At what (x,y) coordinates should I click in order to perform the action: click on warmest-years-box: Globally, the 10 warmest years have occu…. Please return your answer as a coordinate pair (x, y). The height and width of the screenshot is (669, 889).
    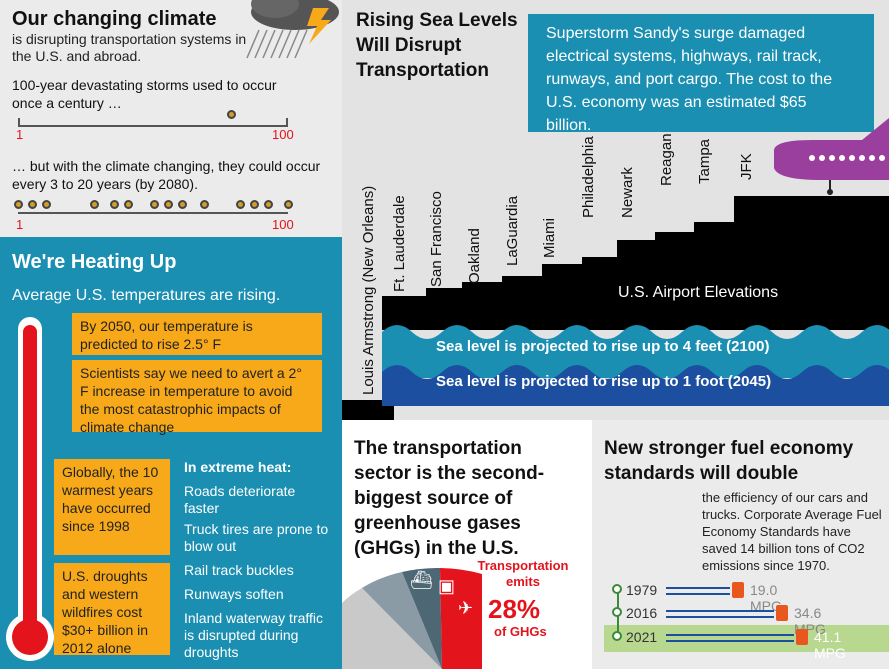
    Looking at the image, I should click on (112, 507).